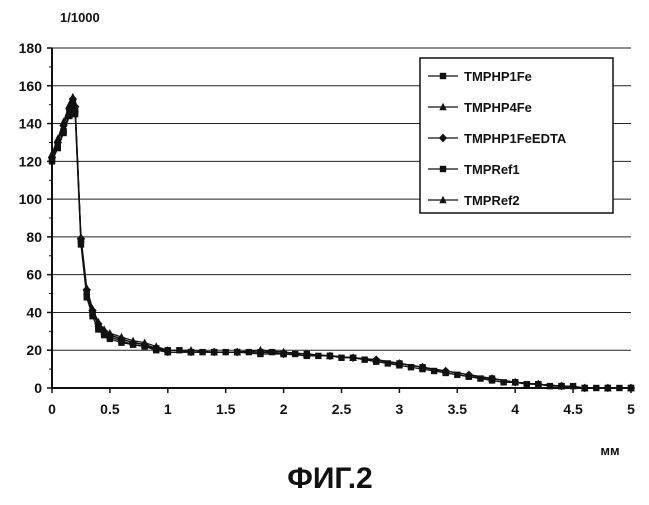 This screenshot has height=505, width=649. What do you see at coordinates (498, 107) in the screenshot?
I see `legend-label: TMPHP4Fe` at bounding box center [498, 107].